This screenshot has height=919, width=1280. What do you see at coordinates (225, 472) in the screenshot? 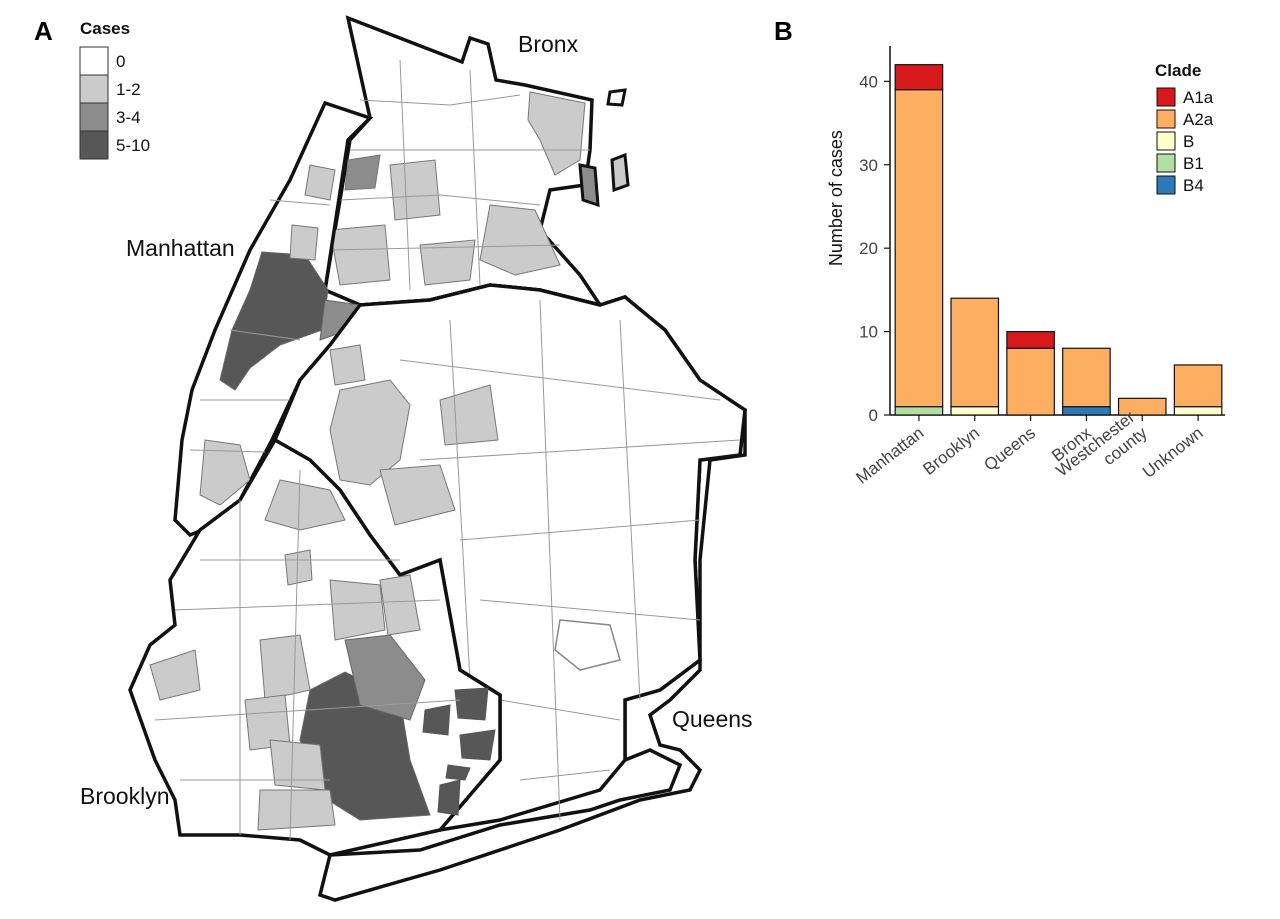
I see `manhattan-south-tract` at bounding box center [225, 472].